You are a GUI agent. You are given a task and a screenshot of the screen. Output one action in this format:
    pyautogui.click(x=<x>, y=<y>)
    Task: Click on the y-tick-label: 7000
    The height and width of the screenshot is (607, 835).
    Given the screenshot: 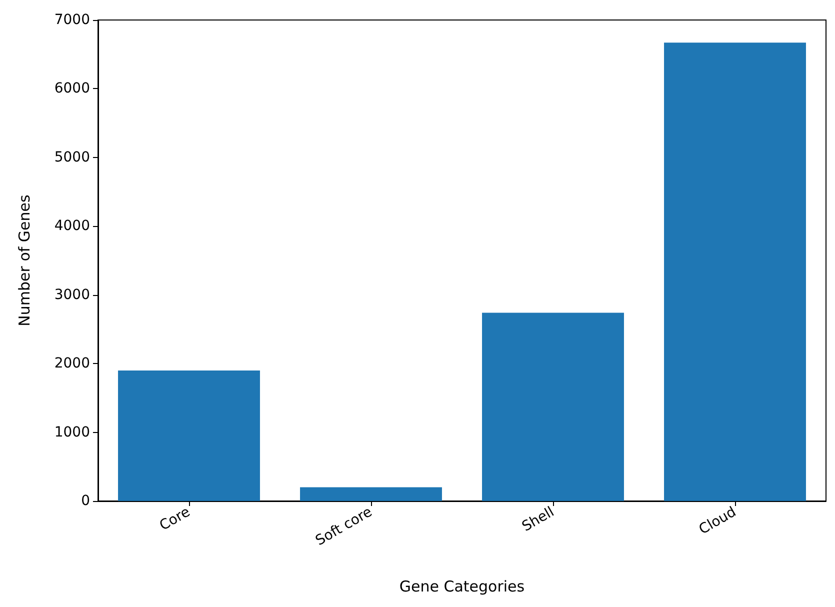 What is the action you would take?
    pyautogui.click(x=72, y=20)
    